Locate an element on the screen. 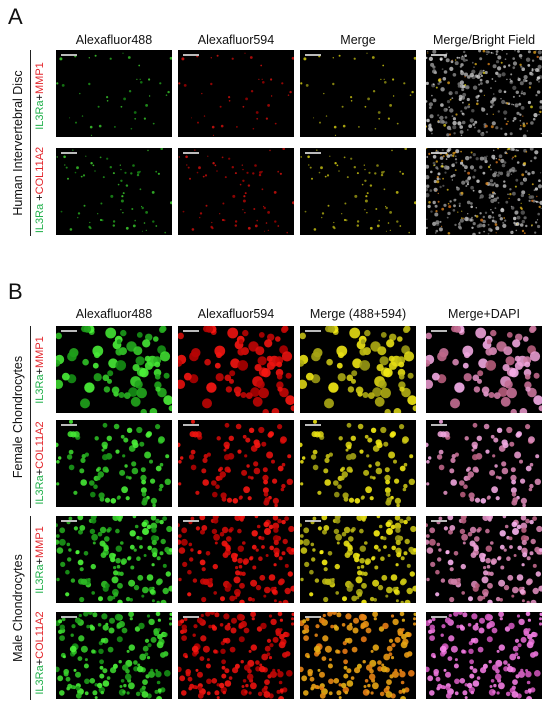 The image size is (550, 707). micrograph-tile-r2-c3 is located at coordinates (358, 191).